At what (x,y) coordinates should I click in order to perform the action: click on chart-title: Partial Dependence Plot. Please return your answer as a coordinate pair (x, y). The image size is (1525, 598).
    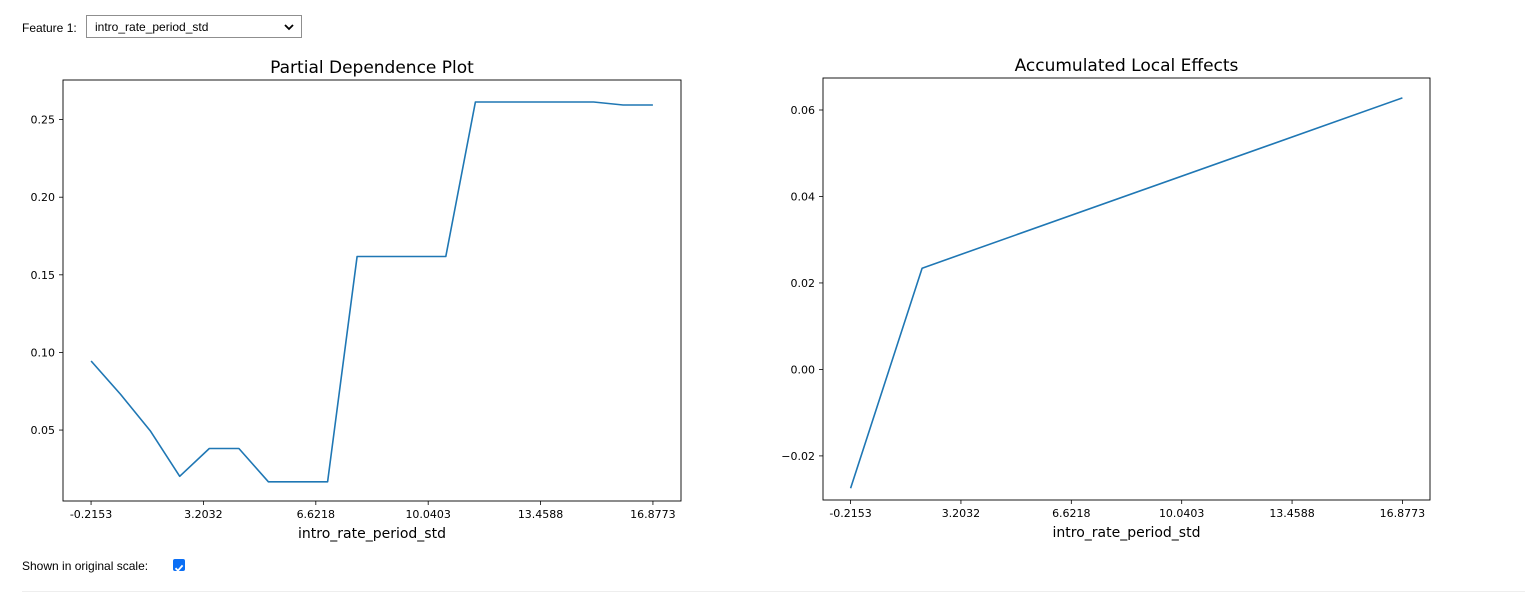
    Looking at the image, I should click on (372, 68).